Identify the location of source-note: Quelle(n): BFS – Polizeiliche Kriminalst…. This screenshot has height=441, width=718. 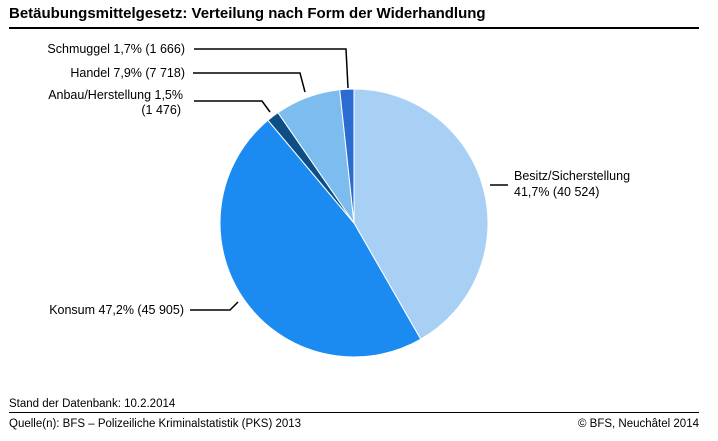
(155, 424).